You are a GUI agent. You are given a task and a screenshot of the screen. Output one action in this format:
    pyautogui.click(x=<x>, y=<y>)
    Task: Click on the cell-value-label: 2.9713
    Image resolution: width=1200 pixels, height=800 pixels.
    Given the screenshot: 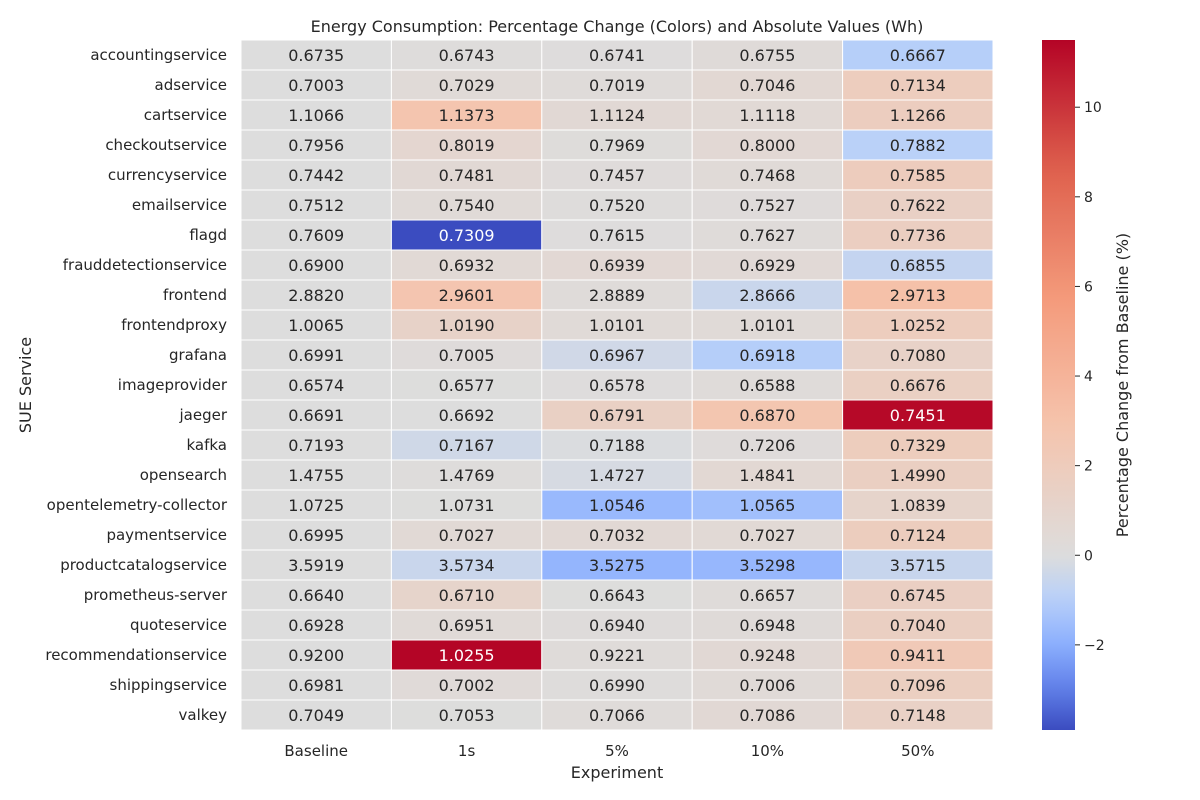 What is the action you would take?
    pyautogui.click(x=918, y=295)
    